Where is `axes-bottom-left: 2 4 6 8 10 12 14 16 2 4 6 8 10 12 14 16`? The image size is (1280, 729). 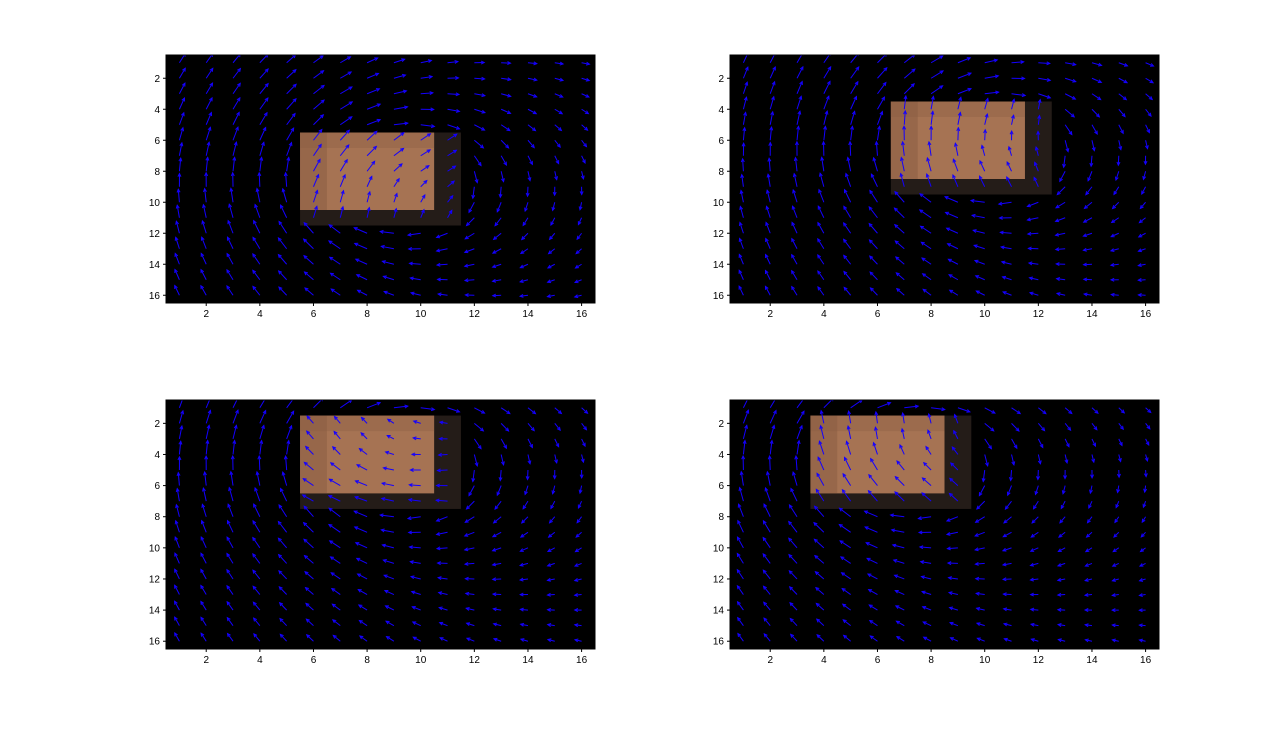
axes-bottom-left: 2 4 6 8 10 12 14 16 2 4 6 8 10 12 14 16 is located at coordinates (372, 530).